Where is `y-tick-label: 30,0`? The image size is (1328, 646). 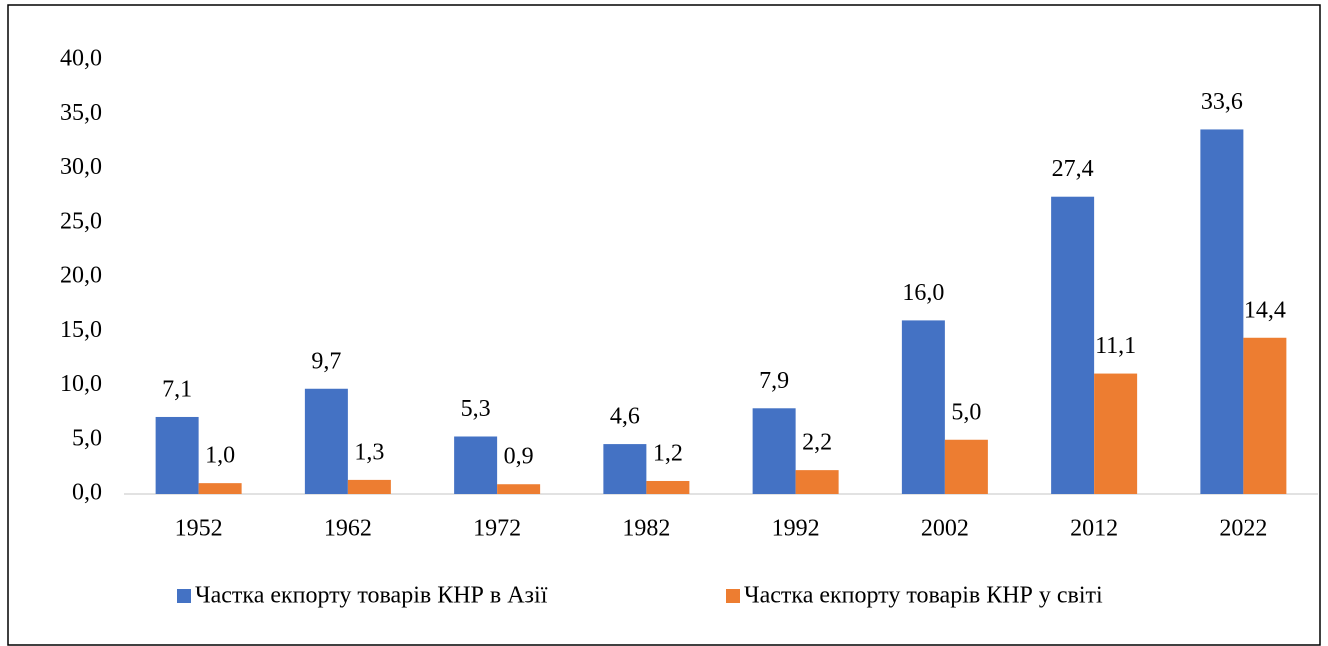
y-tick-label: 30,0 is located at coordinates (81, 167).